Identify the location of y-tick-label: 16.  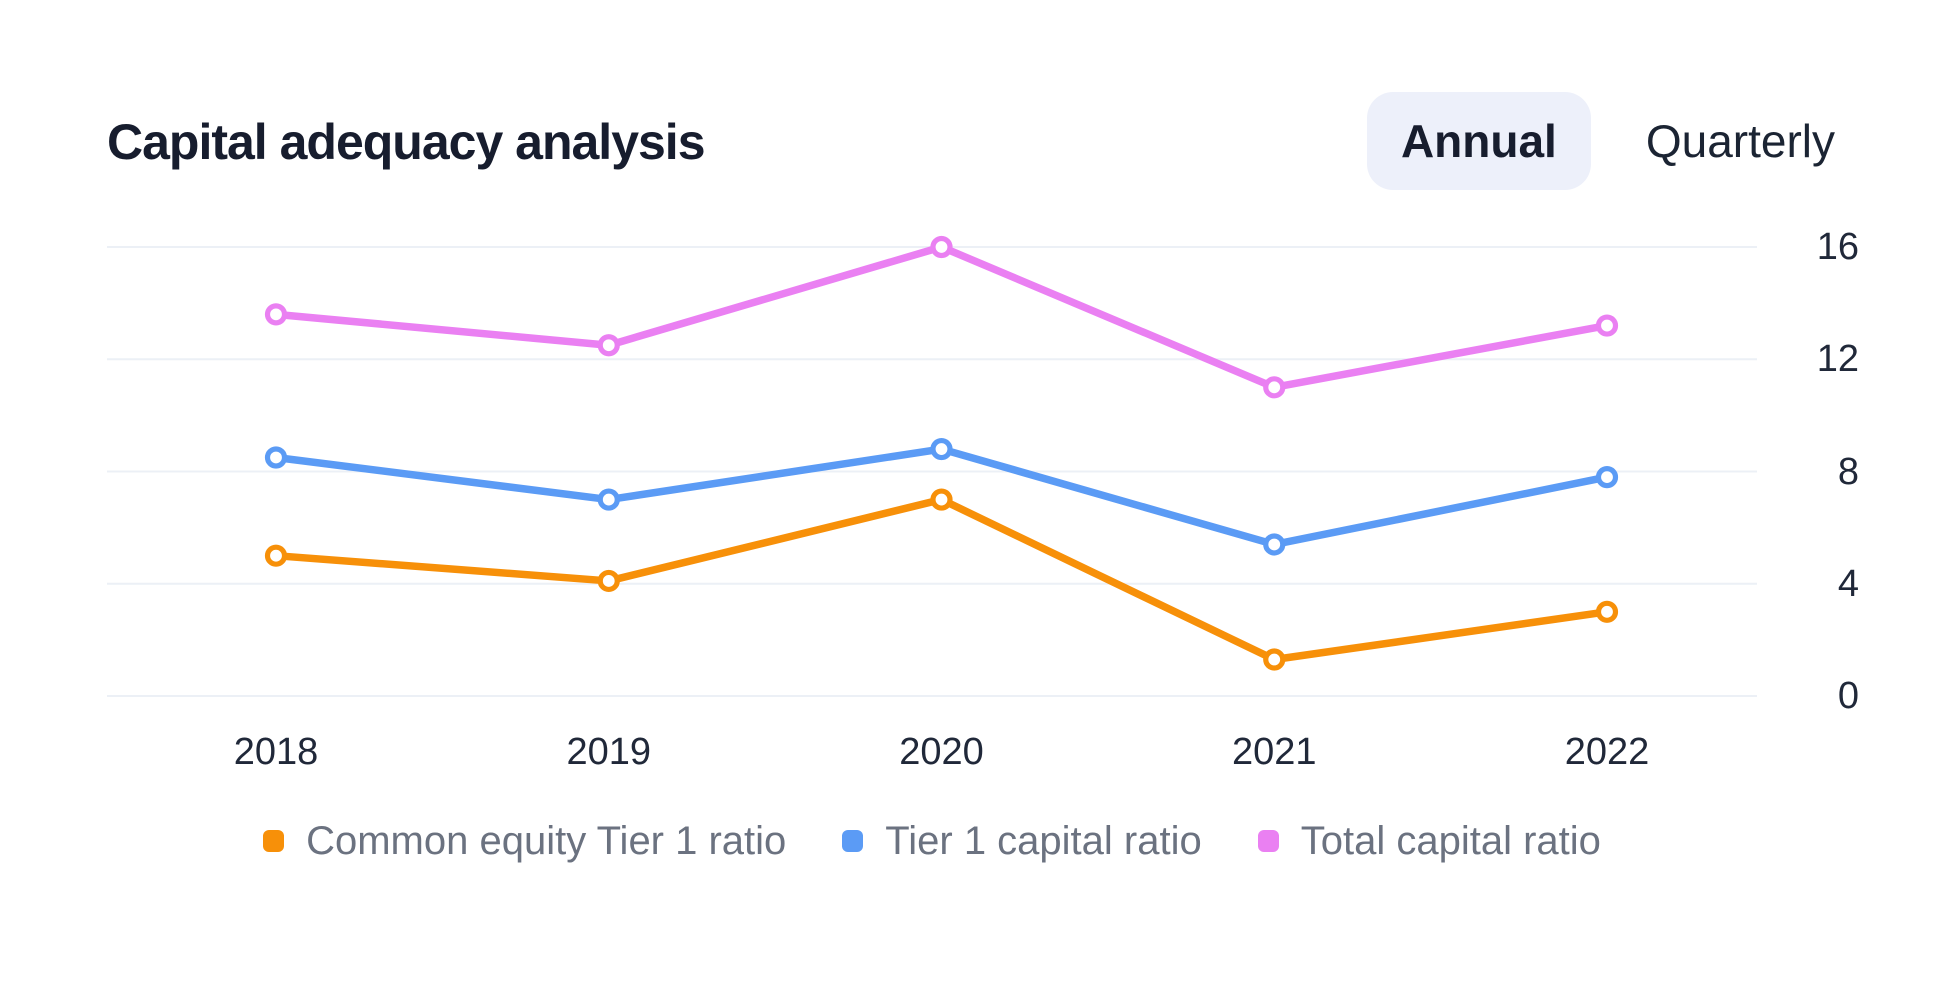
(1837, 247).